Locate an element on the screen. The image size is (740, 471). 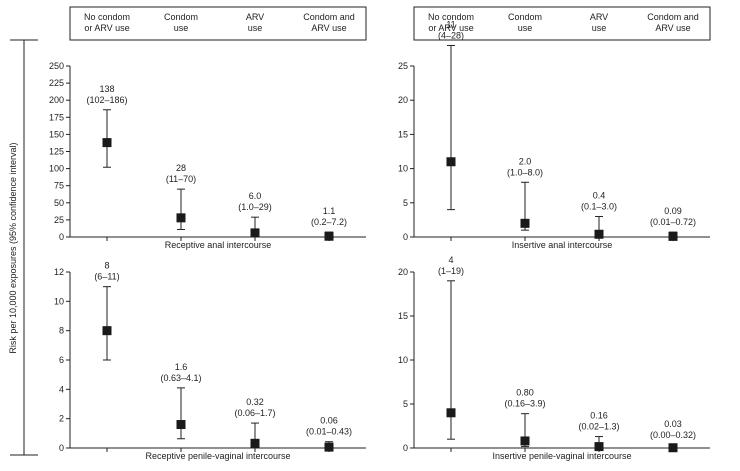
header-label-left-1: Condom use is located at coordinates (181, 22).